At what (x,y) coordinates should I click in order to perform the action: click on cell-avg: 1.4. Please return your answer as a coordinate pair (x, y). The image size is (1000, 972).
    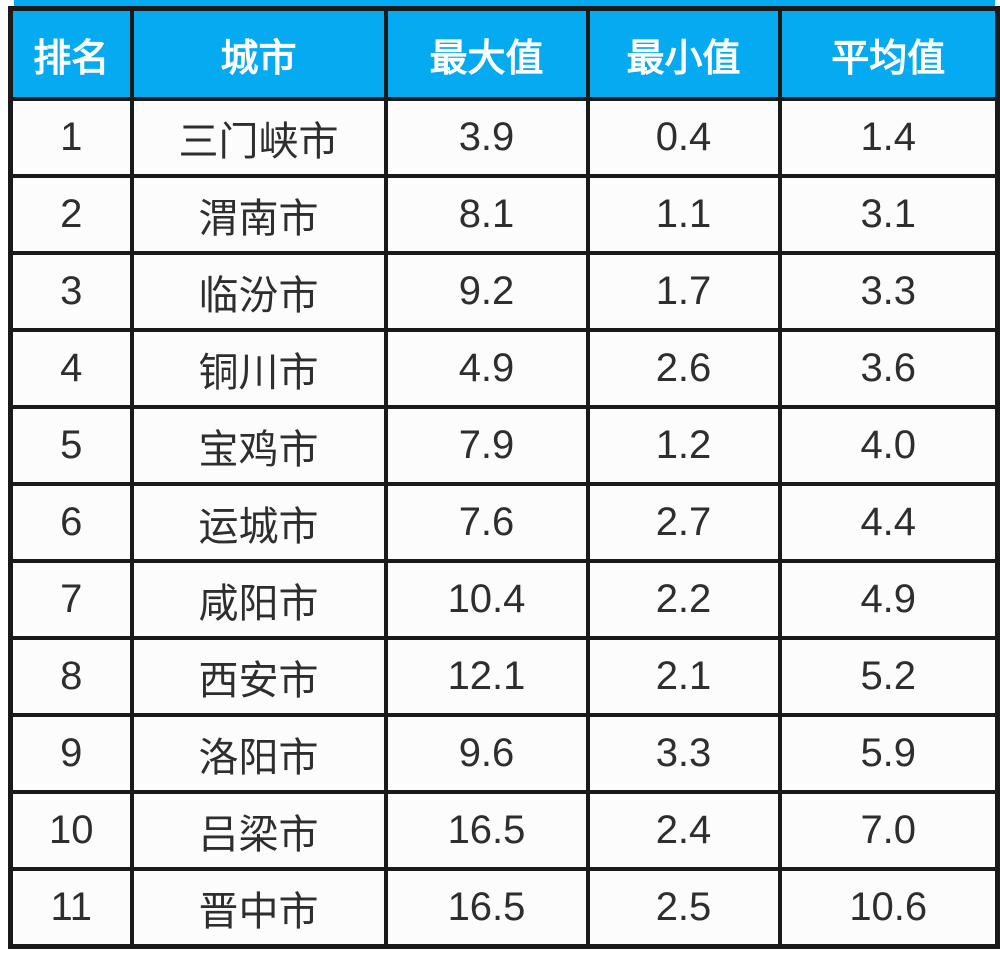
    Looking at the image, I should click on (888, 137).